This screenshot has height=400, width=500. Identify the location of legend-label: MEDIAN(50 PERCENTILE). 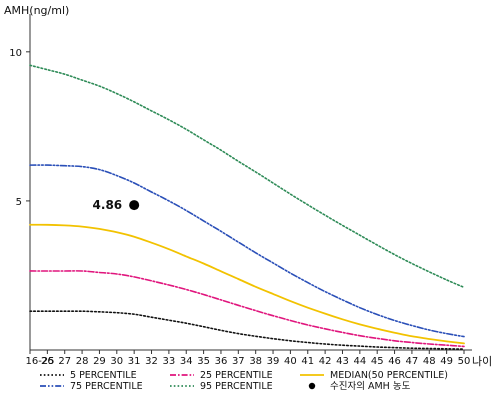
(389, 375).